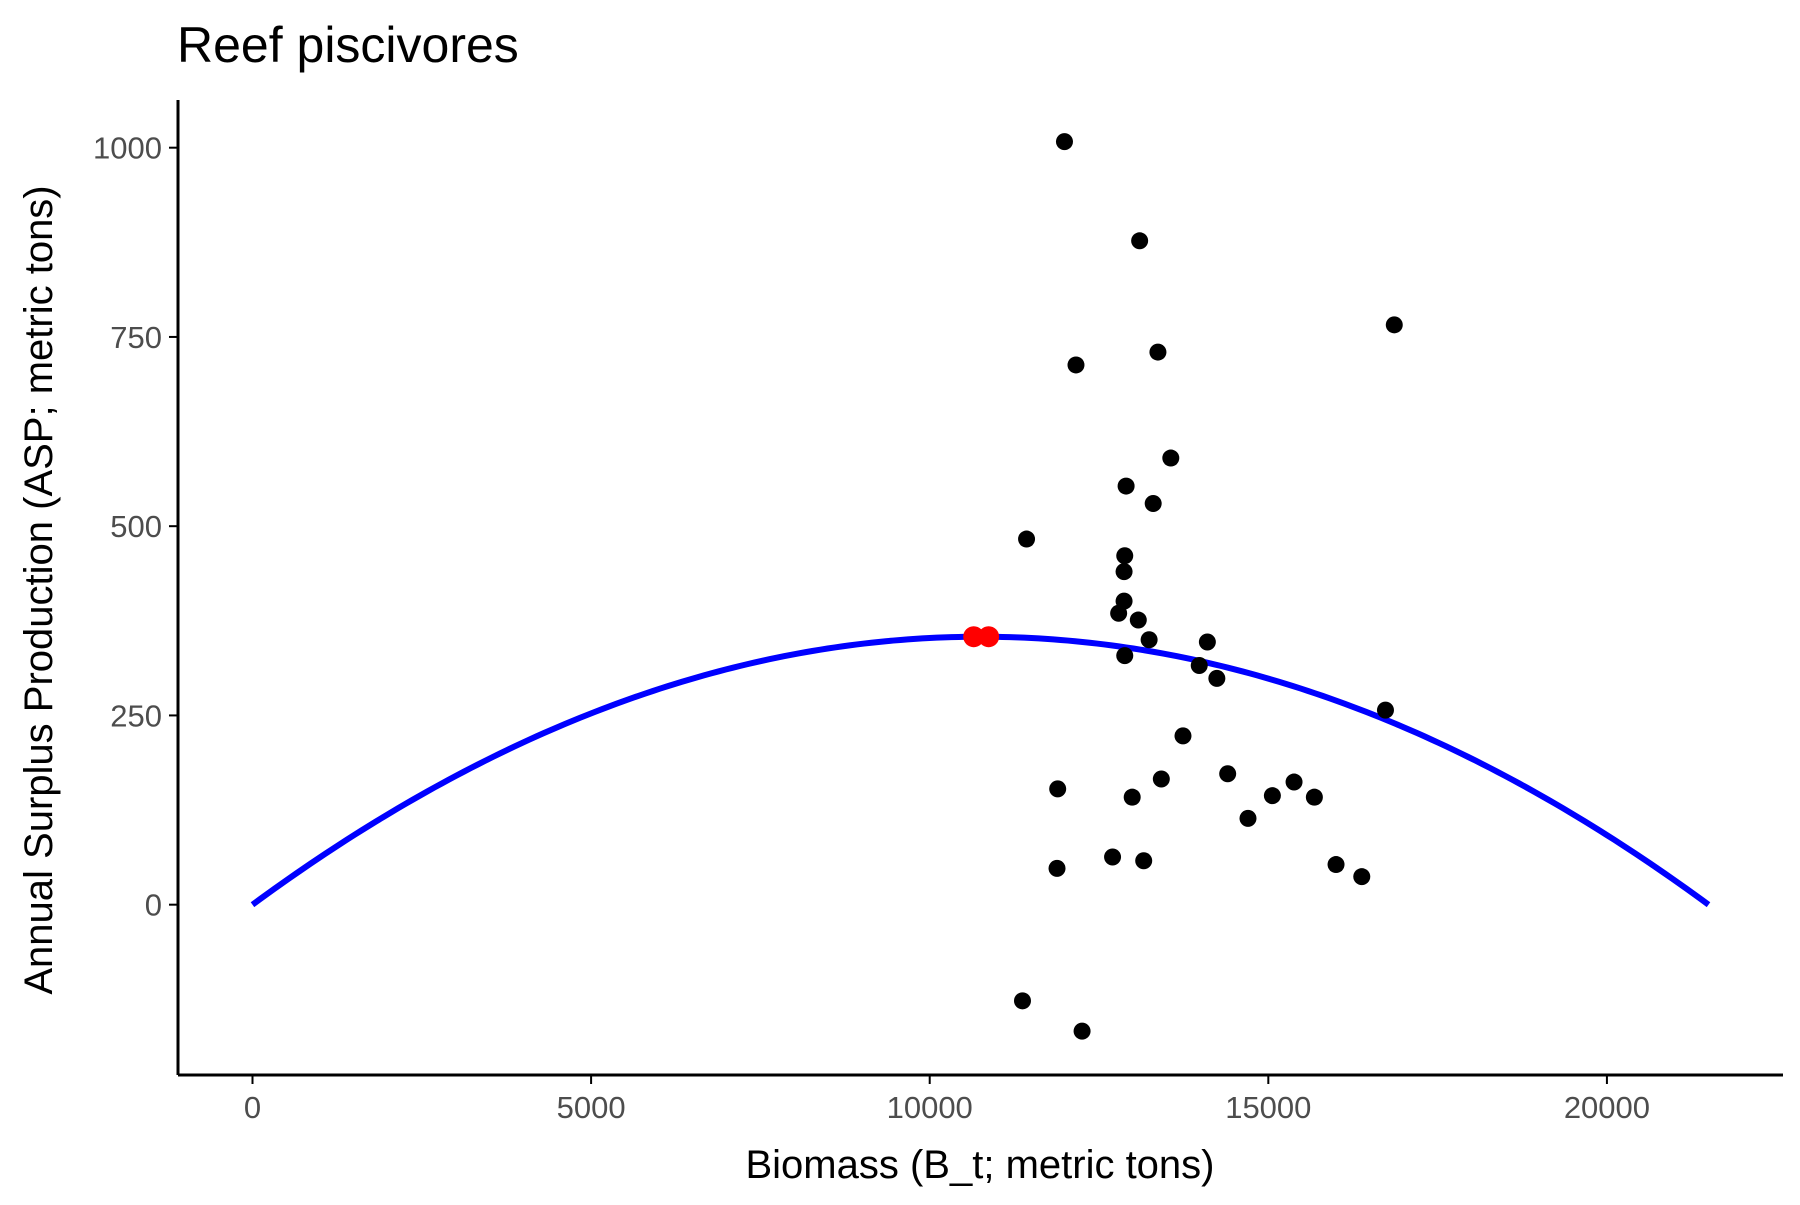 The width and height of the screenshot is (1800, 1205). Describe the element at coordinates (153, 905) in the screenshot. I see `y-tick-label: 0` at that location.